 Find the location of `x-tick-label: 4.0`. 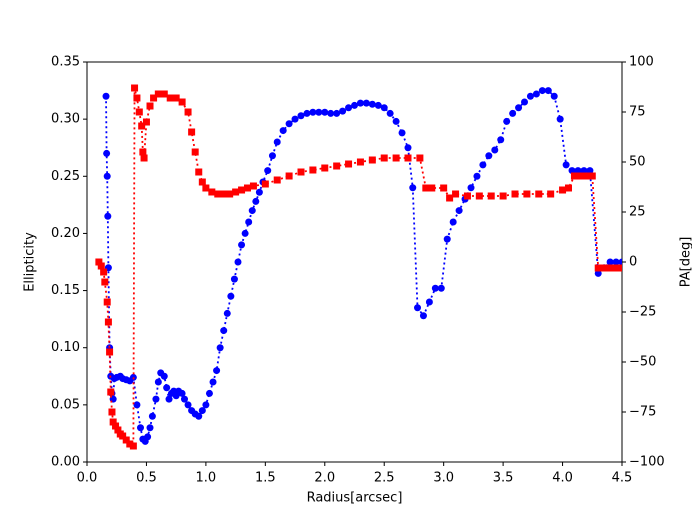

x-tick-label: 4.0 is located at coordinates (562, 478).